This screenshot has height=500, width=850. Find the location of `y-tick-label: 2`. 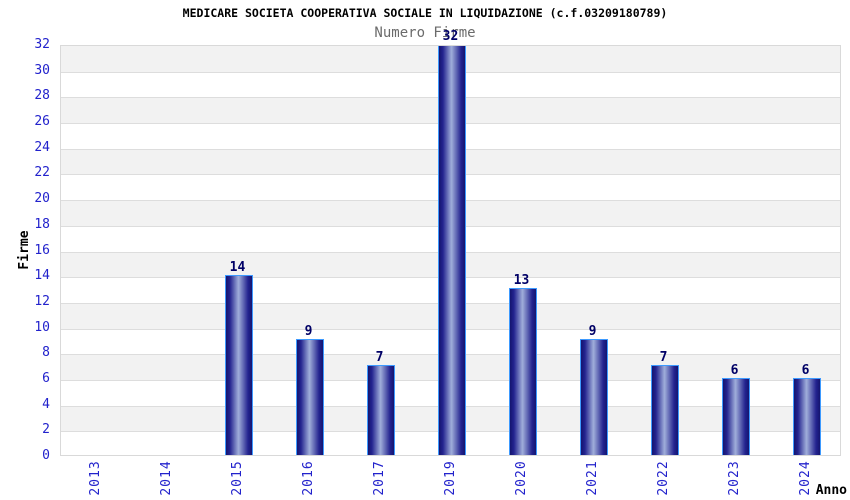

y-tick-label: 2 is located at coordinates (46, 430).